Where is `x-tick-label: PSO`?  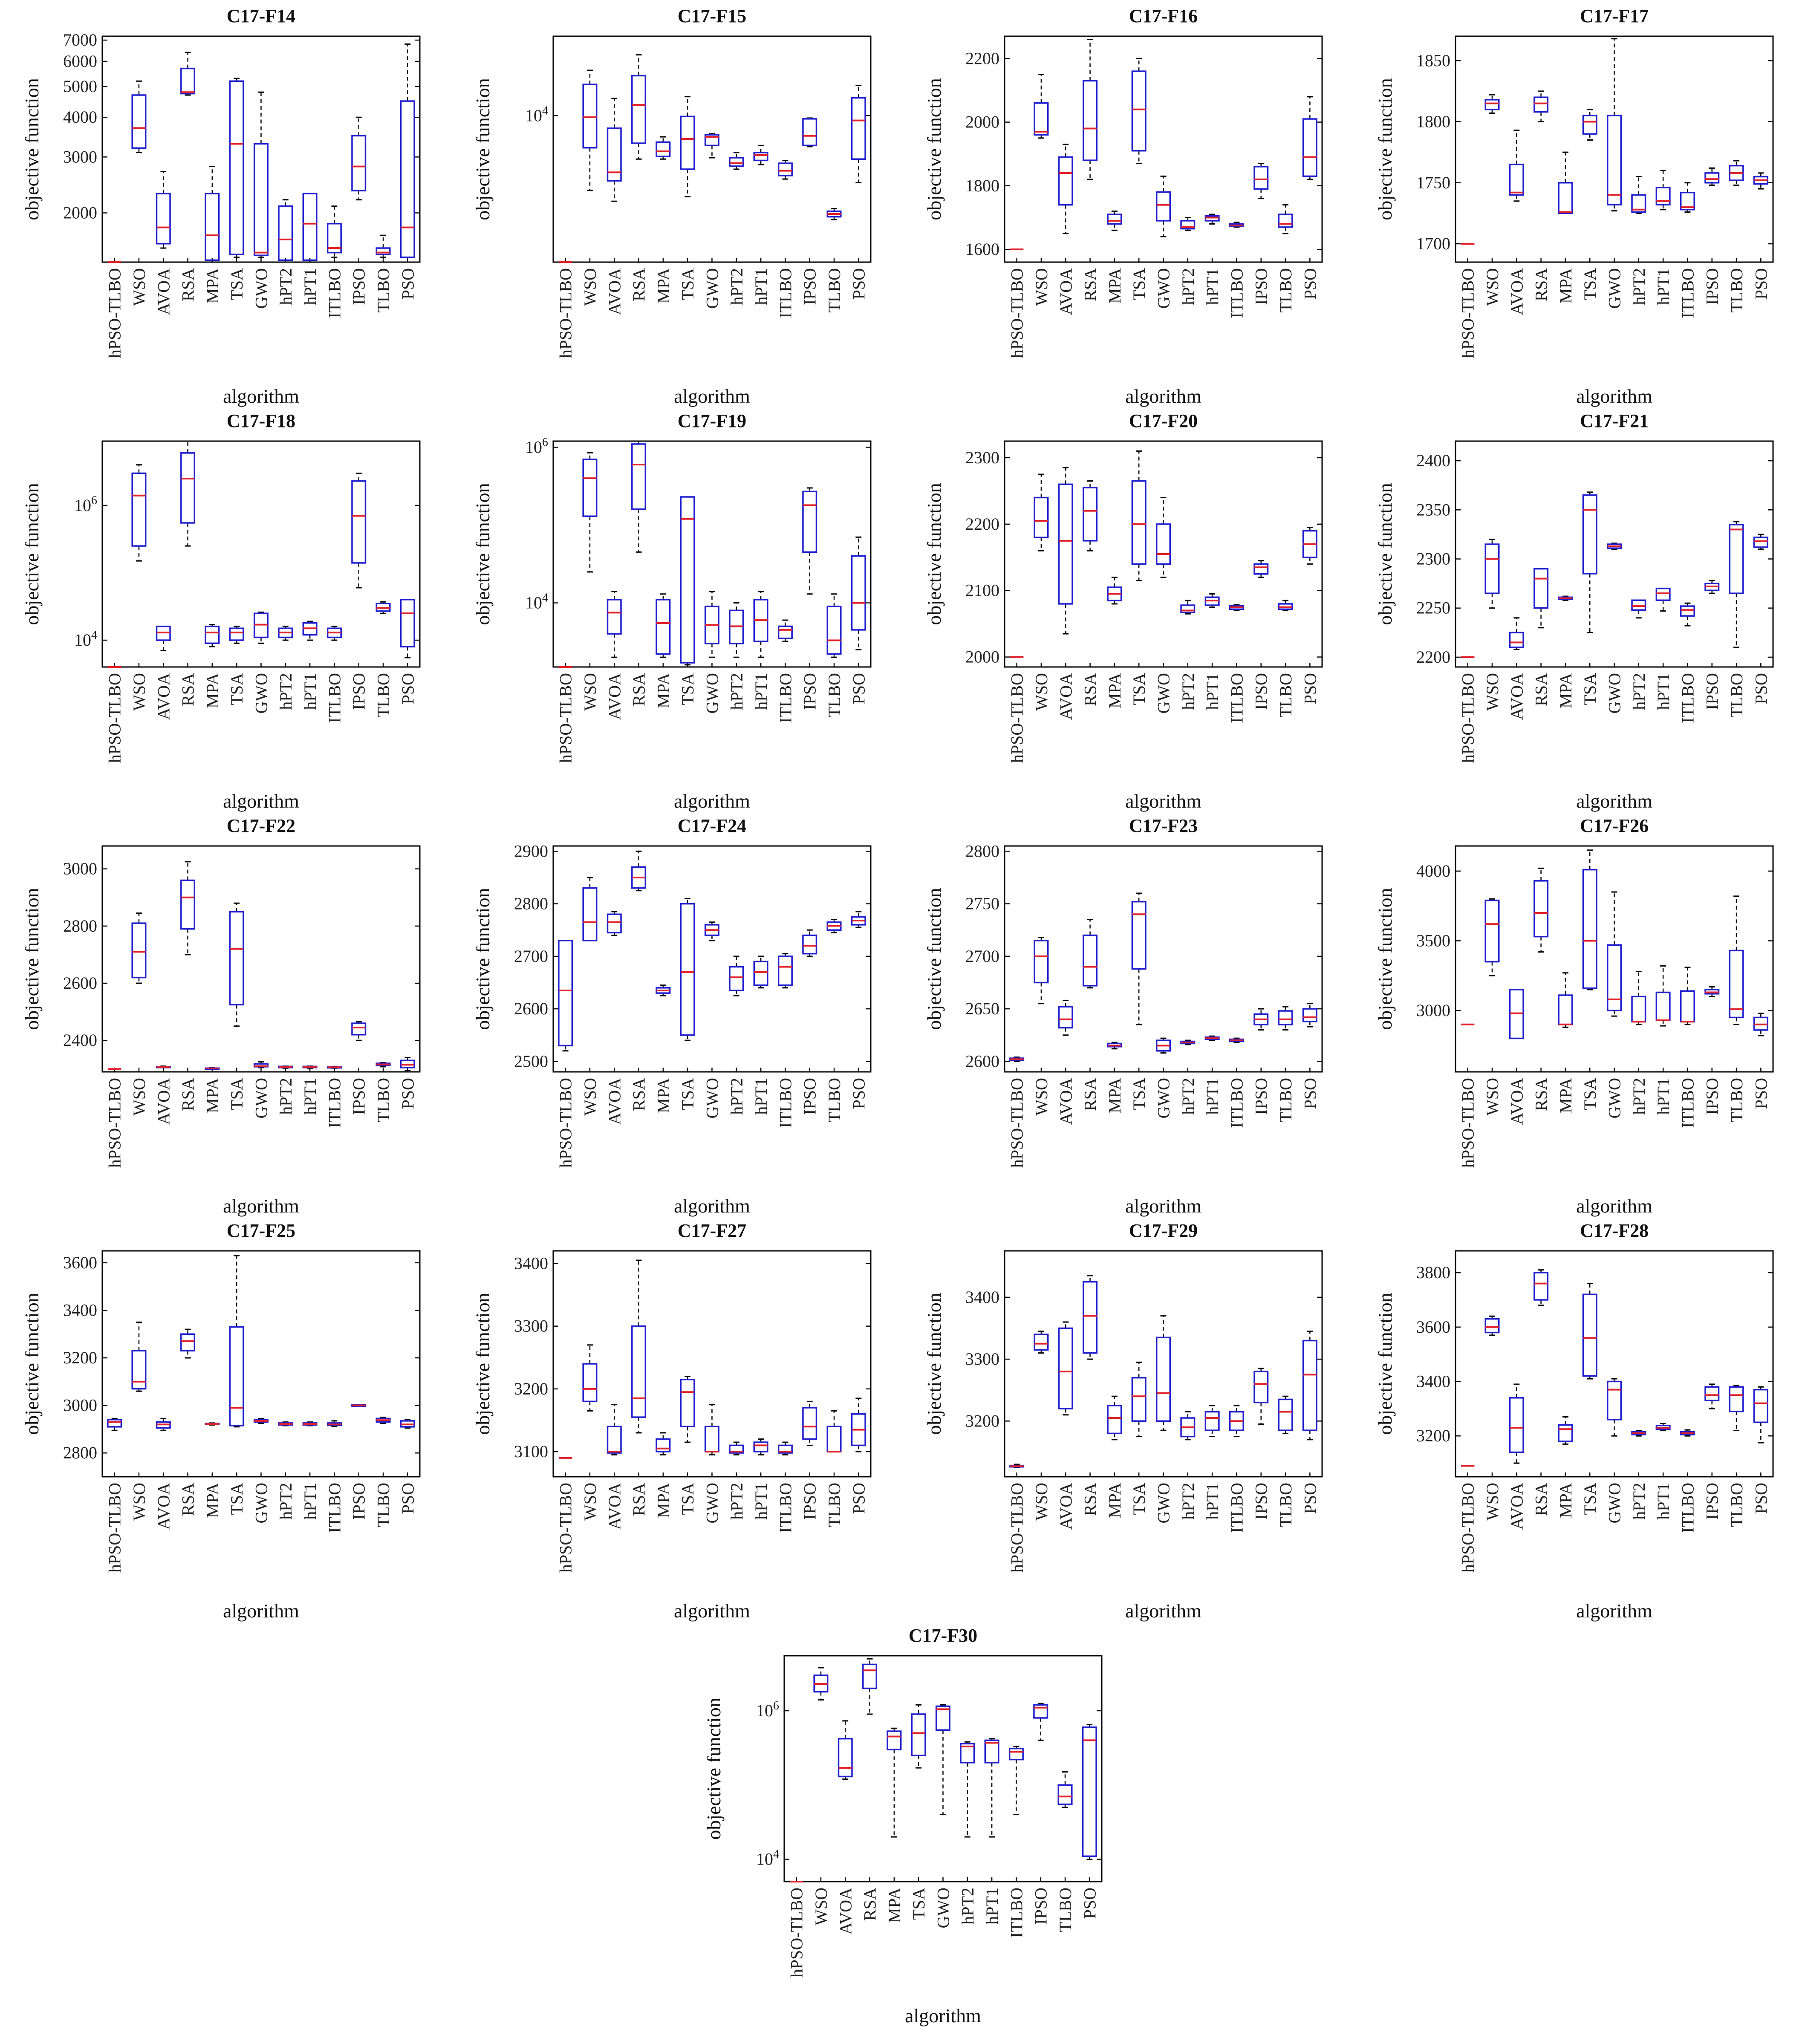 x-tick-label: PSO is located at coordinates (407, 688).